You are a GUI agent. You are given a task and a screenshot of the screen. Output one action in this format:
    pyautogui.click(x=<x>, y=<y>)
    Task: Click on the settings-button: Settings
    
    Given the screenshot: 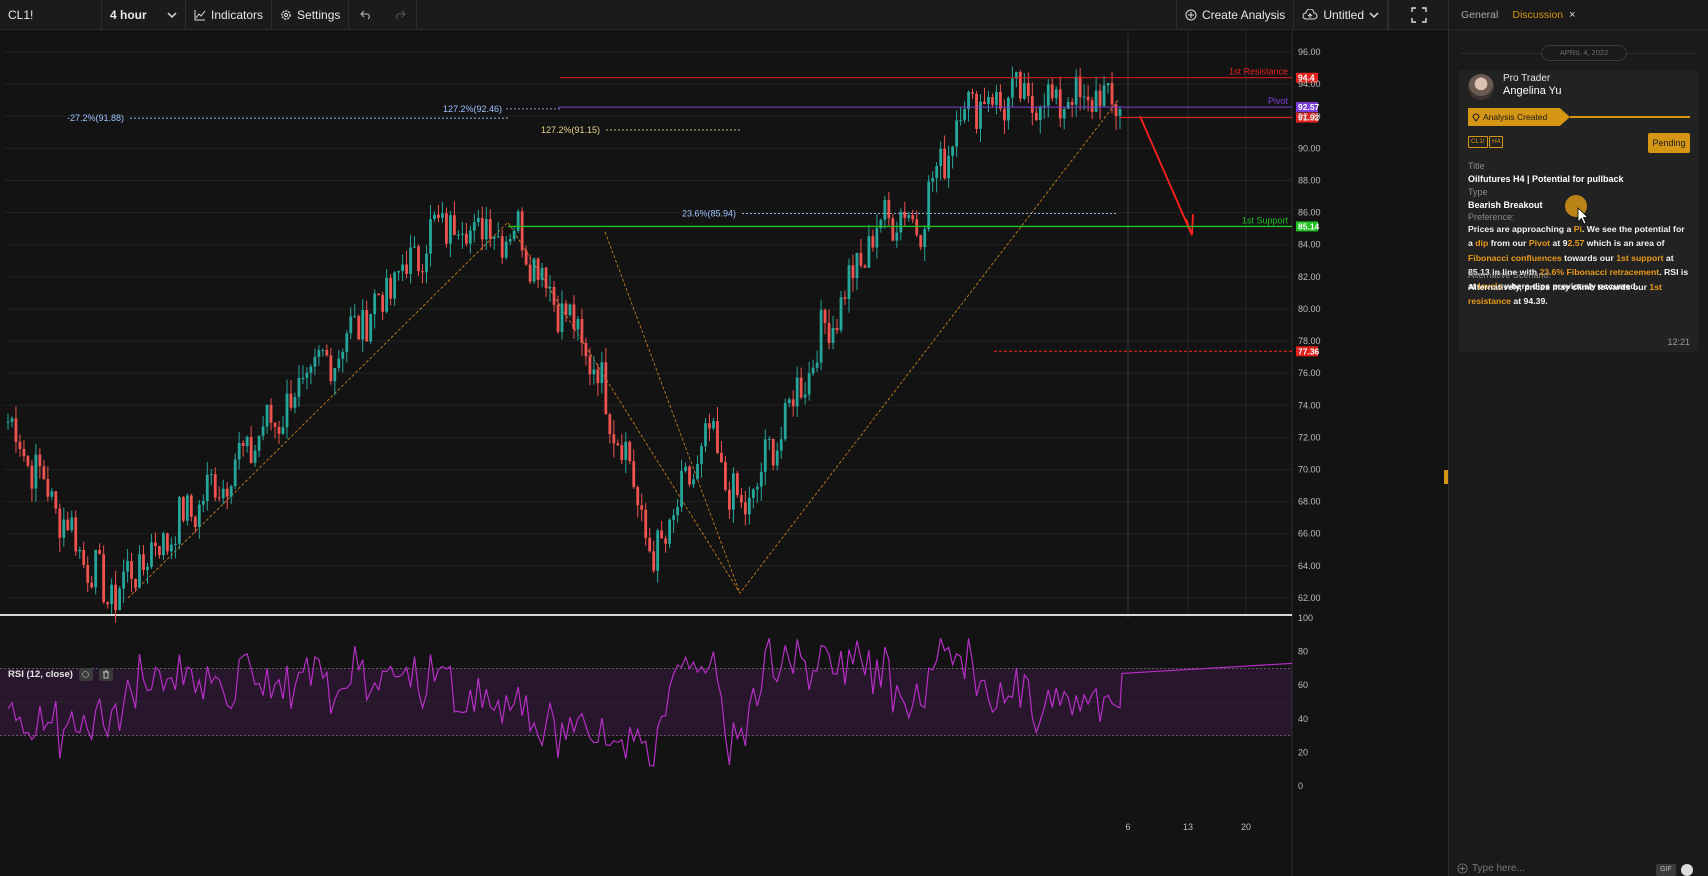 What is the action you would take?
    pyautogui.click(x=311, y=15)
    